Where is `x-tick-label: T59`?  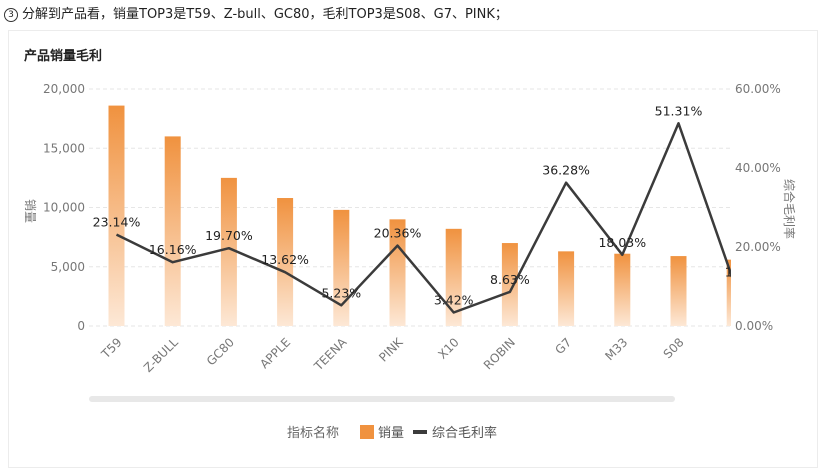 x-tick-label: T59 is located at coordinates (111, 348).